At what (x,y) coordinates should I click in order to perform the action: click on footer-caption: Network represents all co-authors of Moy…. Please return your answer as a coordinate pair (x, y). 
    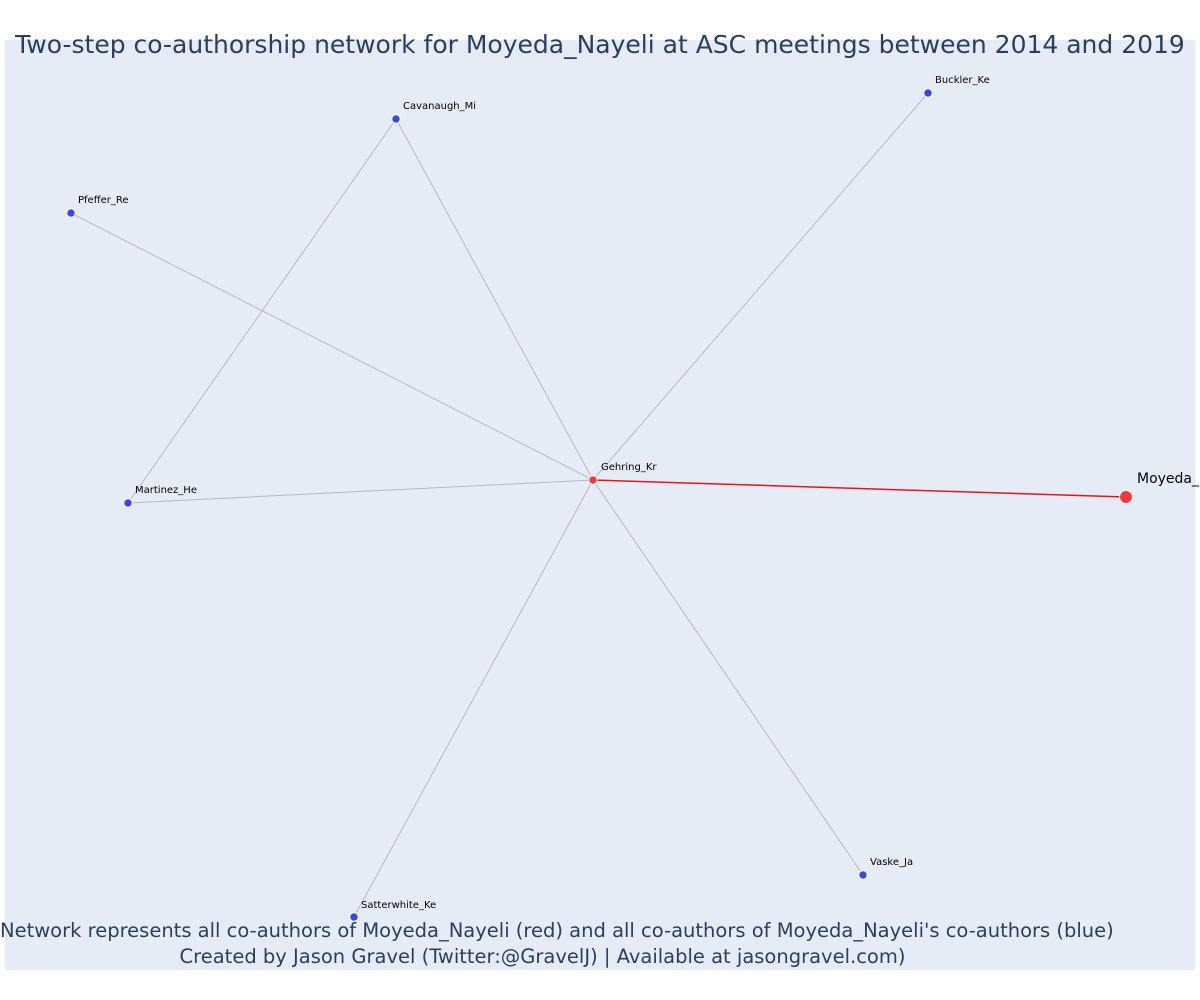
    Looking at the image, I should click on (557, 944).